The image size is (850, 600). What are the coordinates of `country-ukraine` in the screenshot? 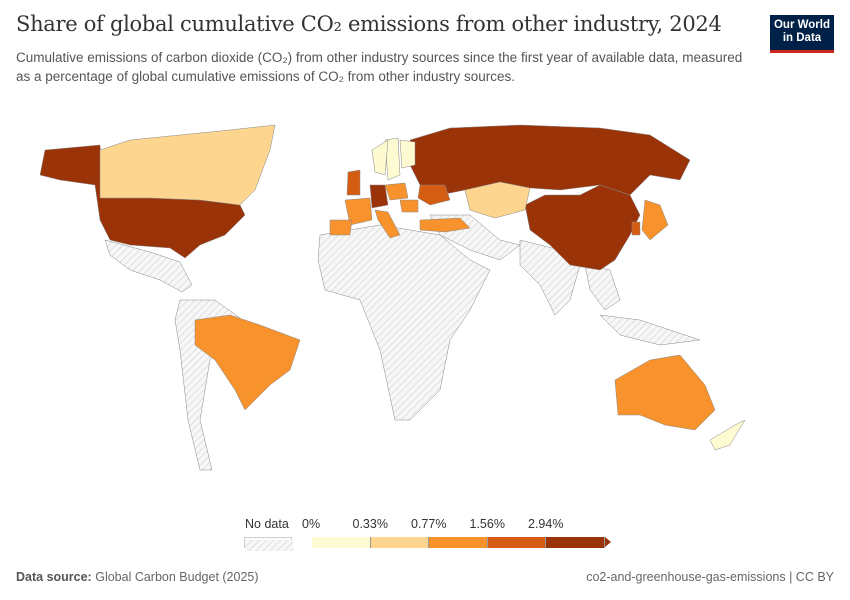 It's located at (434, 195).